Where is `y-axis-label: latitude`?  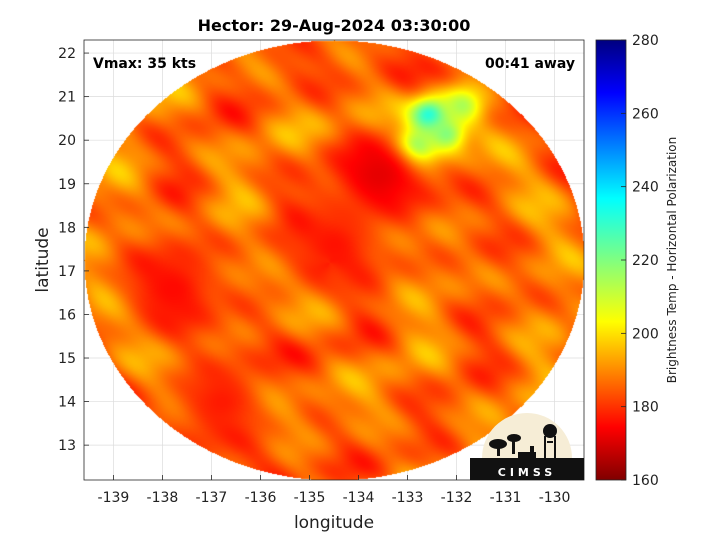
y-axis-label: latitude is located at coordinates (43, 259).